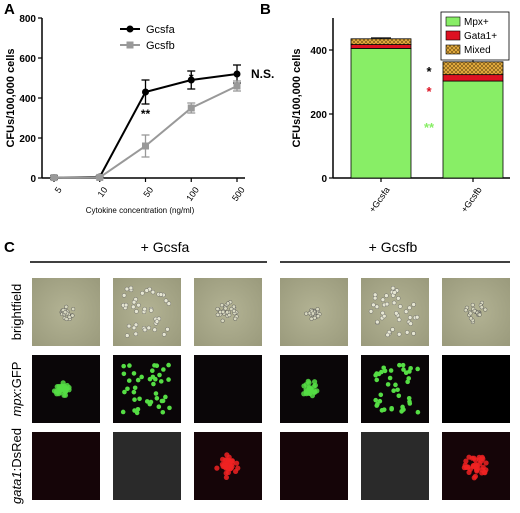 Image resolution: width=520 pixels, height=513 pixels. I want to click on bar-segment-gata1, so click(381, 46).